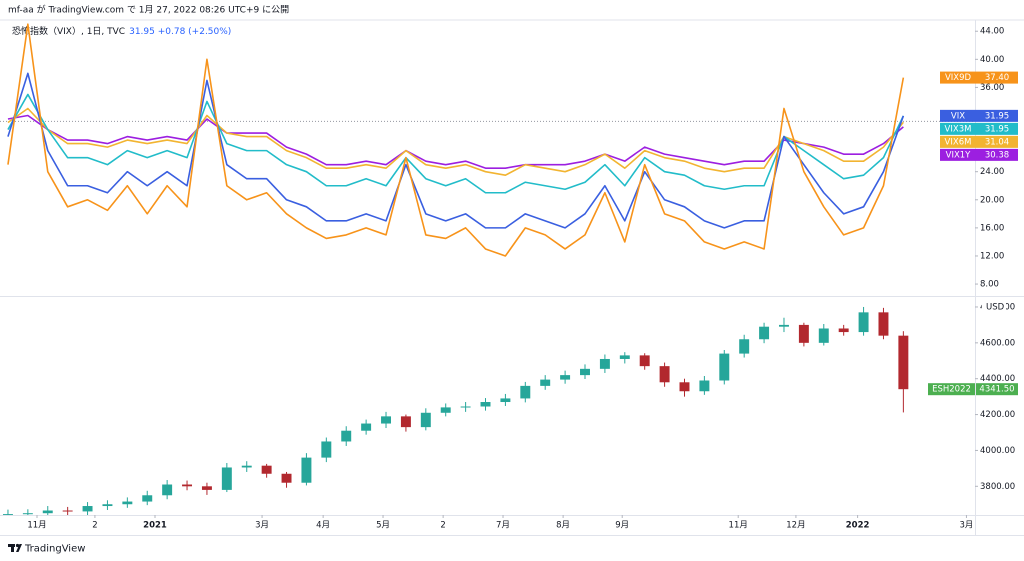 This screenshot has width=1024, height=561. What do you see at coordinates (994, 307) in the screenshot?
I see `currency-box` at bounding box center [994, 307].